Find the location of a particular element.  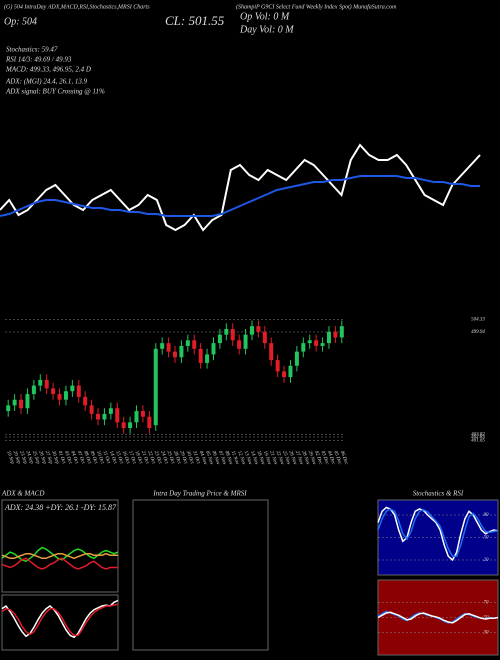

x-tick-label: 28 Oct is located at coordinates (177, 457).